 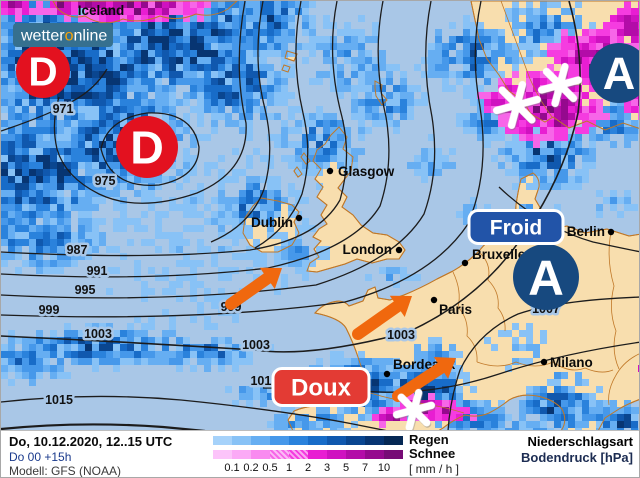 What do you see at coordinates (85, 290) in the screenshot?
I see `isobar-label: 995` at bounding box center [85, 290].